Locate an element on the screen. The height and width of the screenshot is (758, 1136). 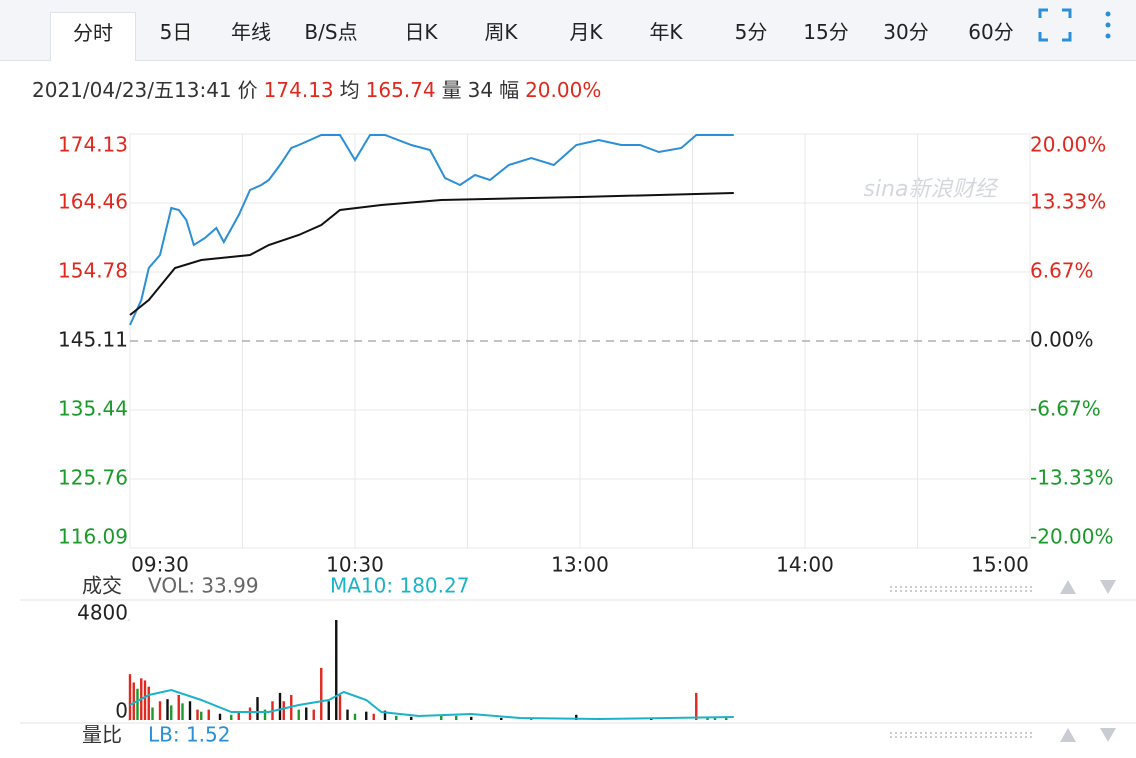
price-label: 价 is located at coordinates (247, 90).